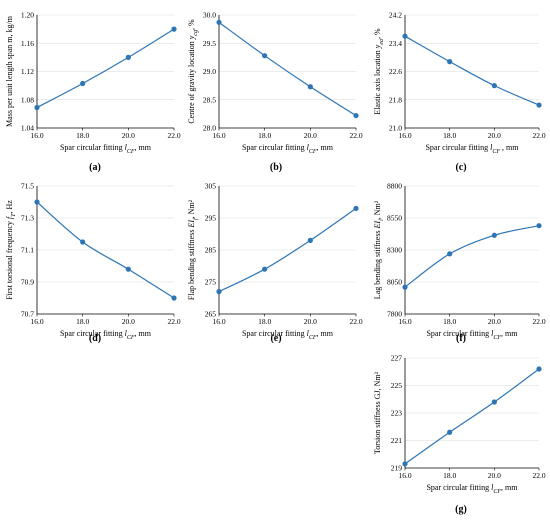  Describe the element at coordinates (209, 99) in the screenshot. I see `y-tick-label: 28.5` at that location.